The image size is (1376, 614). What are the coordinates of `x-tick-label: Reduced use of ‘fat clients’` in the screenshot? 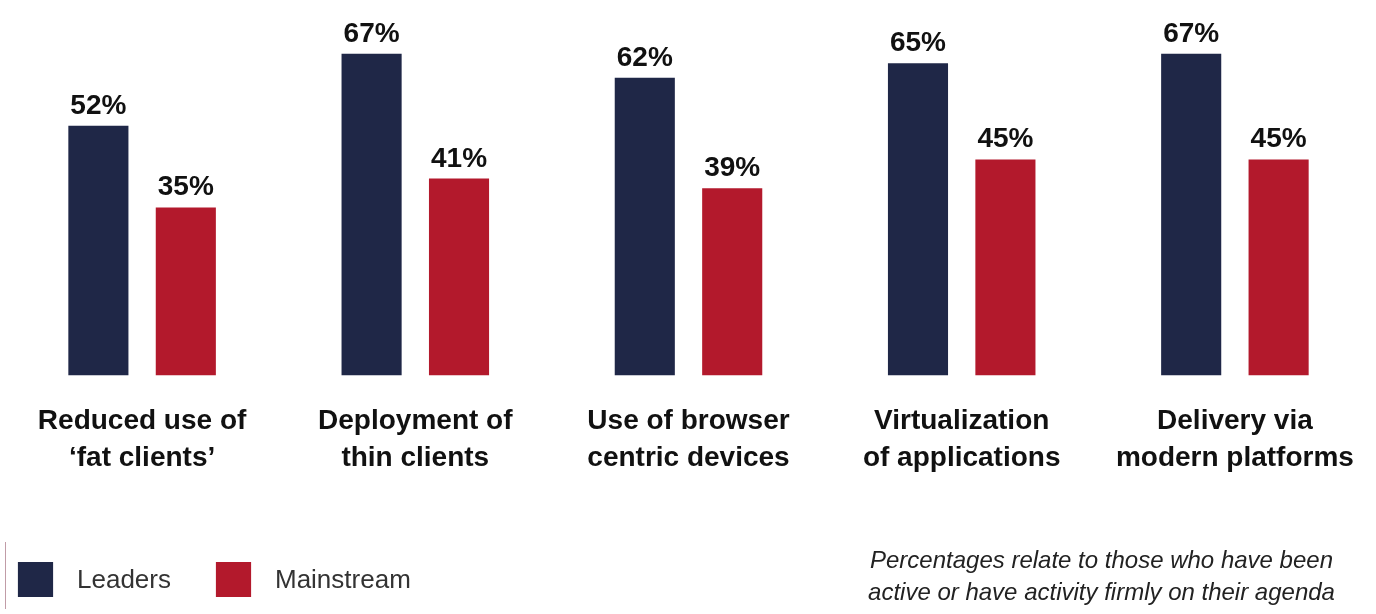 It's located at (142, 437).